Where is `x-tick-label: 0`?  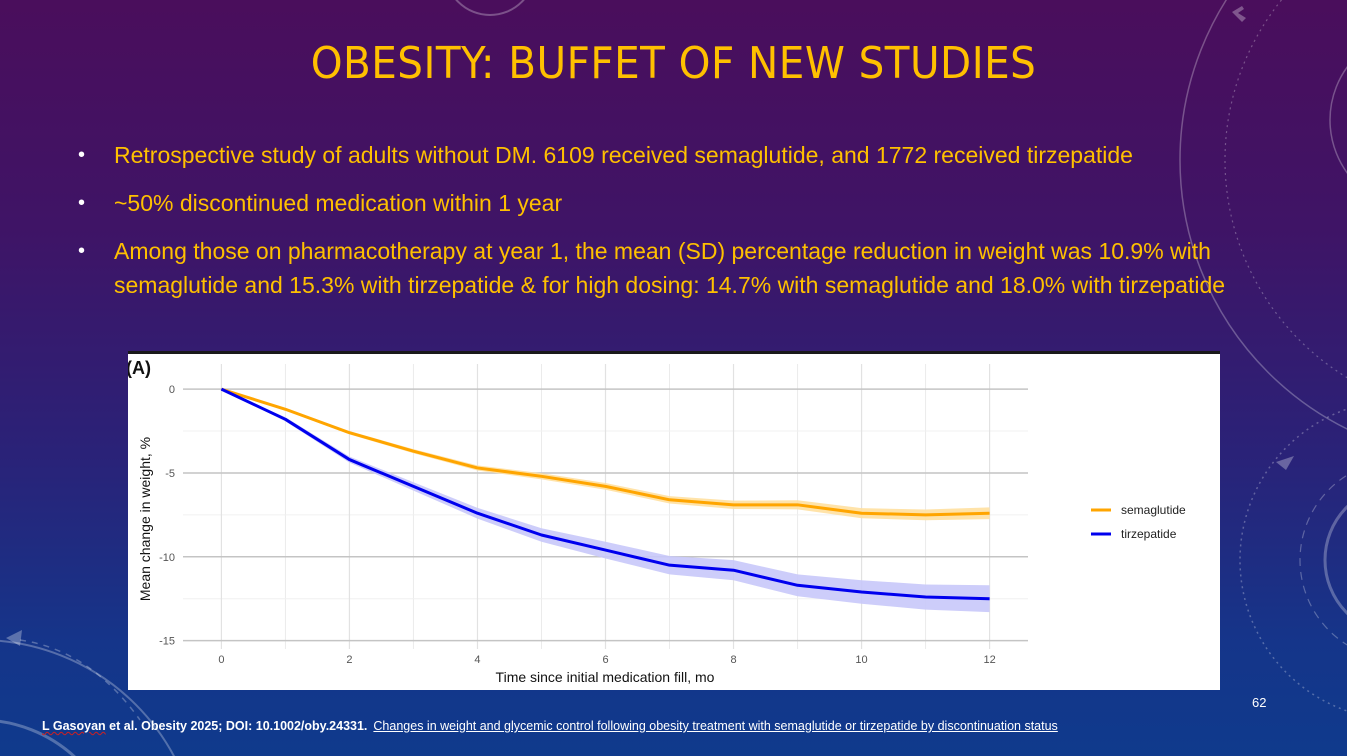 x-tick-label: 0 is located at coordinates (221, 660).